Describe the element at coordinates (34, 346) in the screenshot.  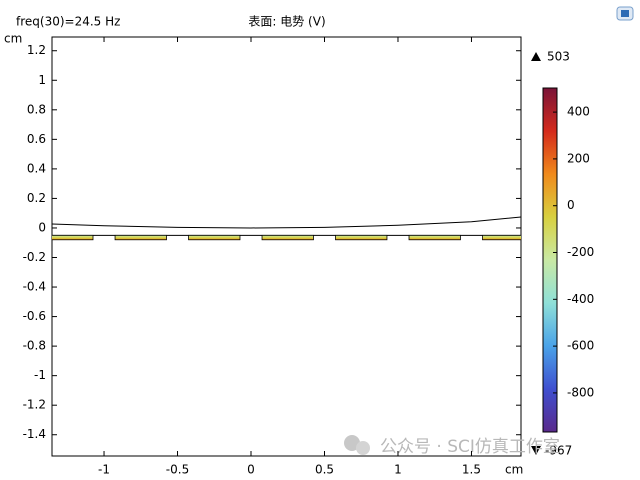
I see `y-tick-label: -0.8` at that location.